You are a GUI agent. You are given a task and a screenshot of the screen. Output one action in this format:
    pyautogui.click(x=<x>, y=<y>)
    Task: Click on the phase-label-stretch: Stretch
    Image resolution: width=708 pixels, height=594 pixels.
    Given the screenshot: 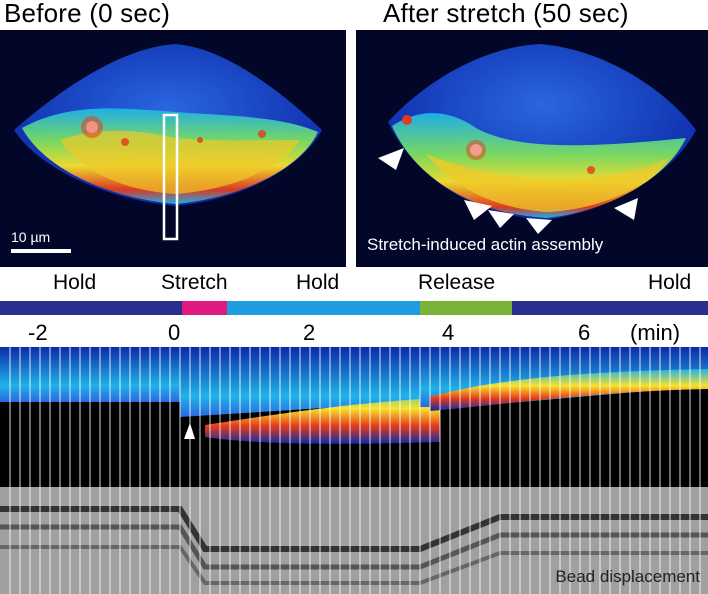 What is the action you would take?
    pyautogui.click(x=194, y=282)
    